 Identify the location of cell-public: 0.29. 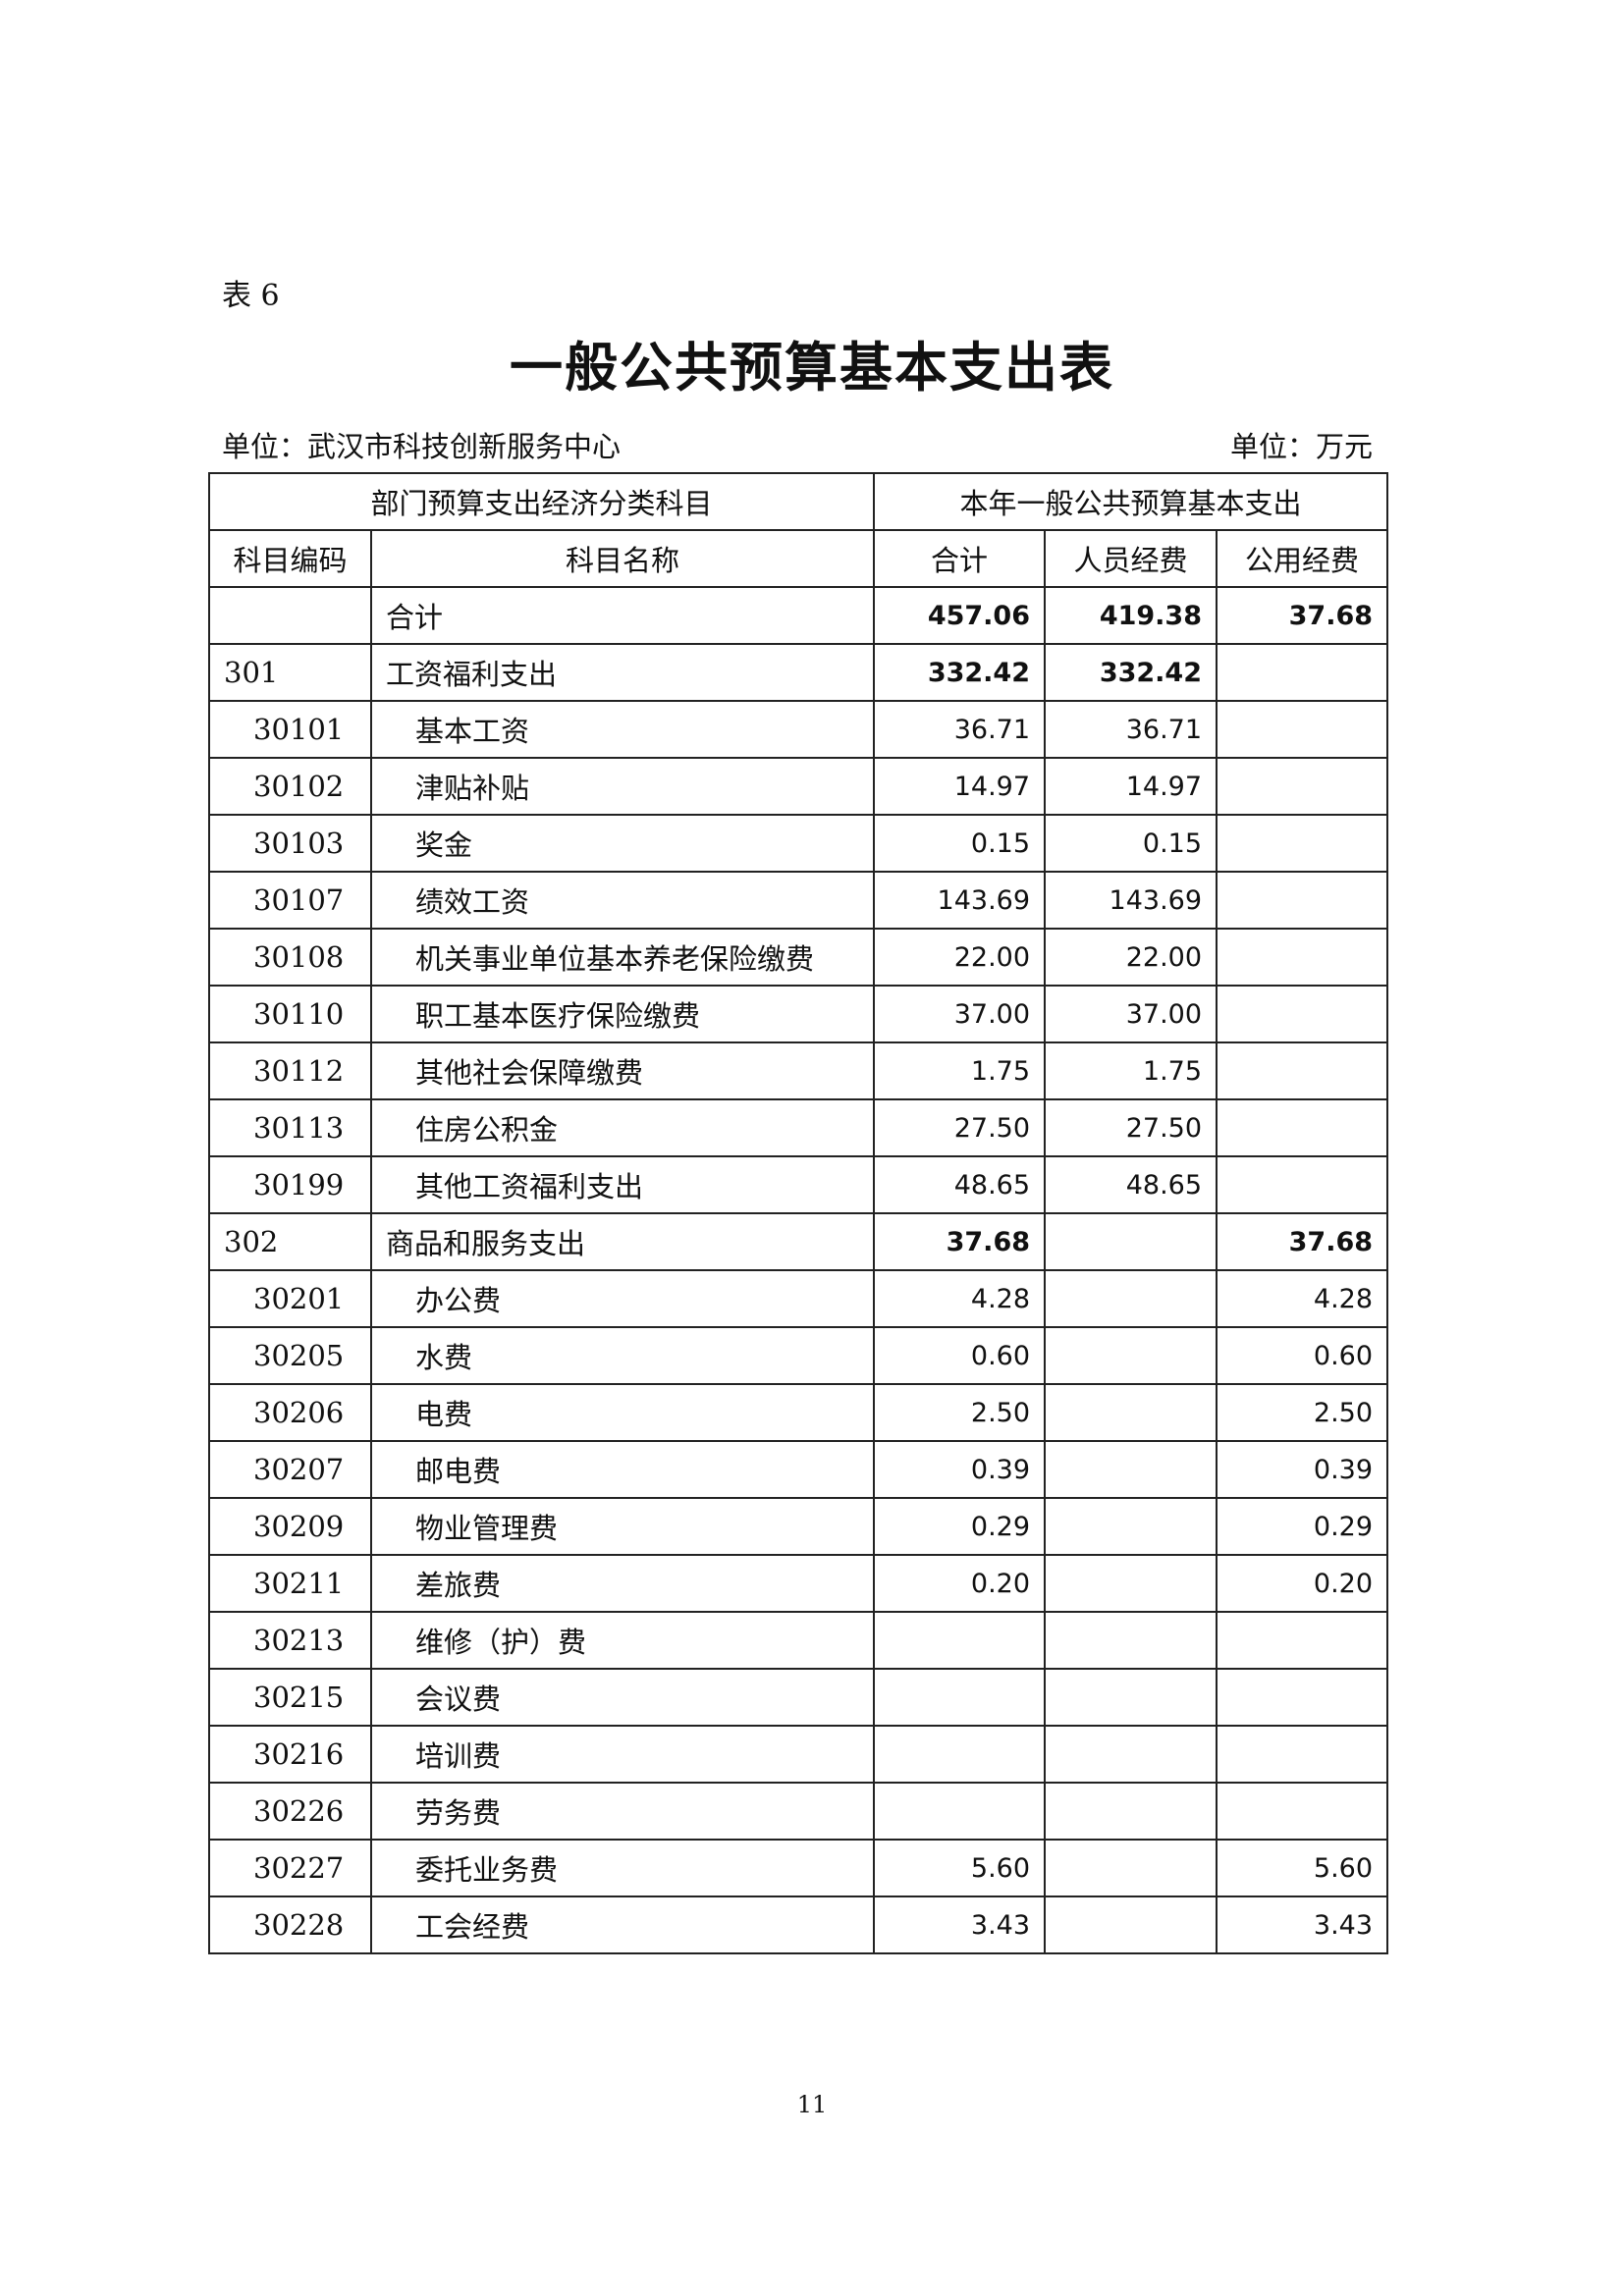
(1302, 1526).